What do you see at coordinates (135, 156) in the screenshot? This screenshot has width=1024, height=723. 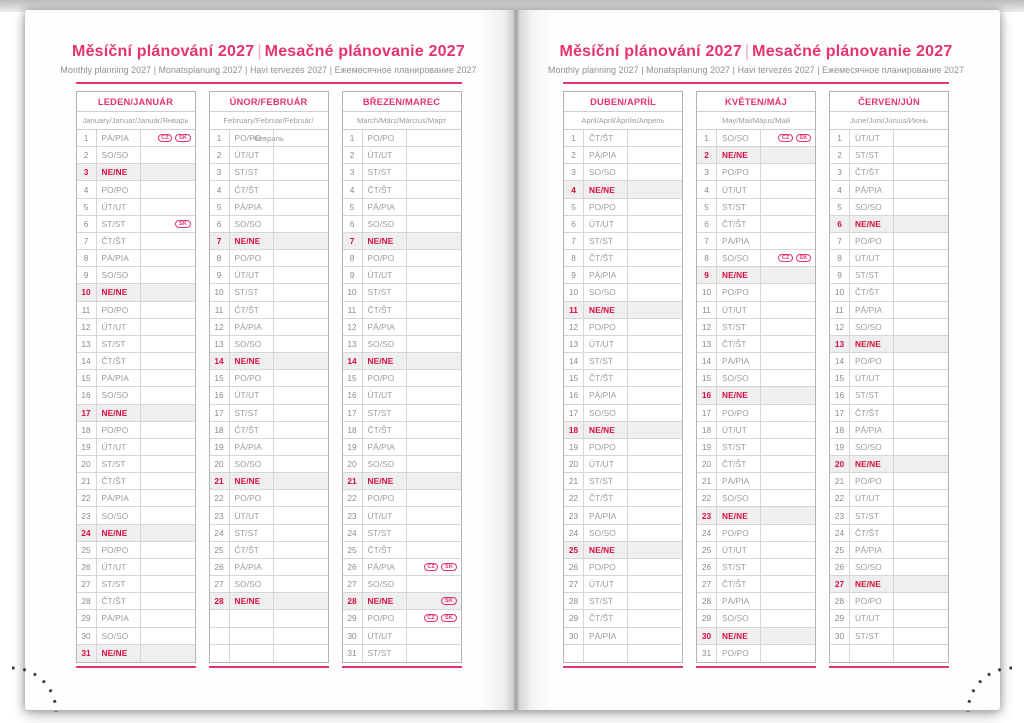 I see `day-row: 2 SO/SO` at bounding box center [135, 156].